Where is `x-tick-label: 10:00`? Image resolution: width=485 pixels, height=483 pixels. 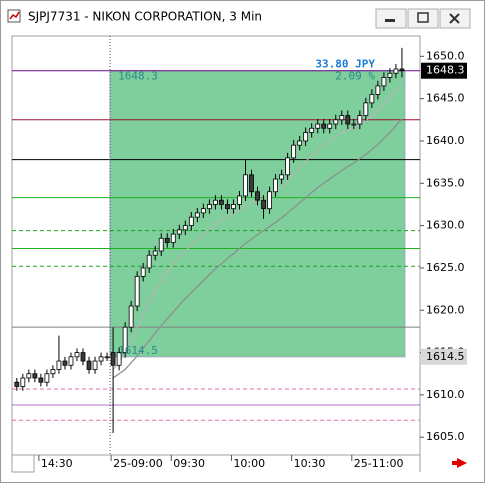
x-tick-label: 10:00 is located at coordinates (249, 463).